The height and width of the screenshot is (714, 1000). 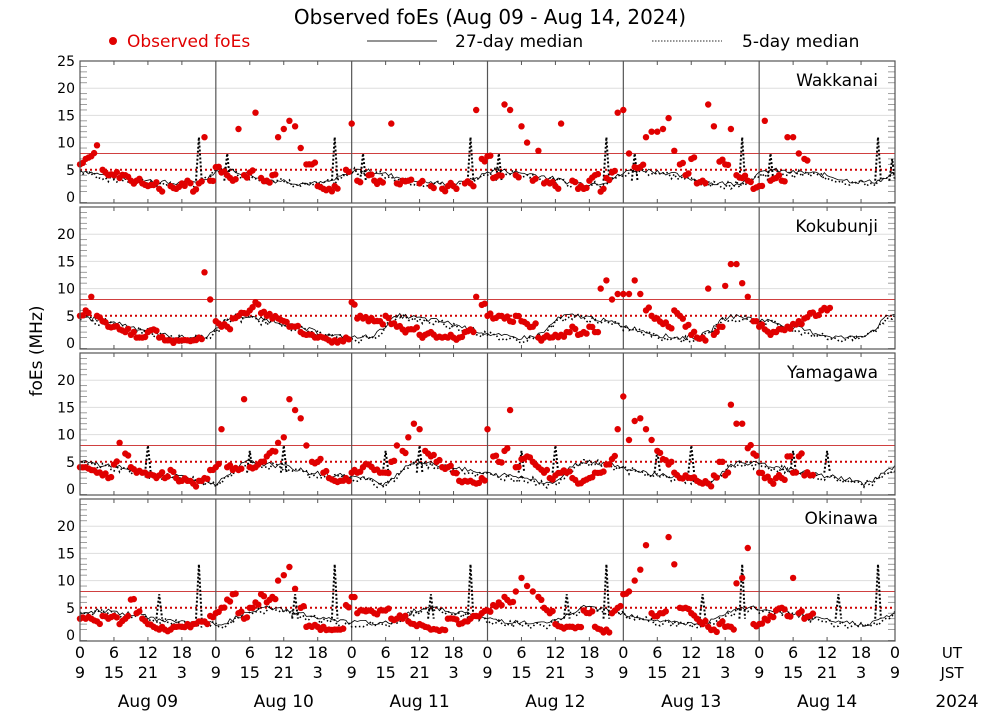 What do you see at coordinates (800, 42) in the screenshot?
I see `legend-5day-label: 5-day median` at bounding box center [800, 42].